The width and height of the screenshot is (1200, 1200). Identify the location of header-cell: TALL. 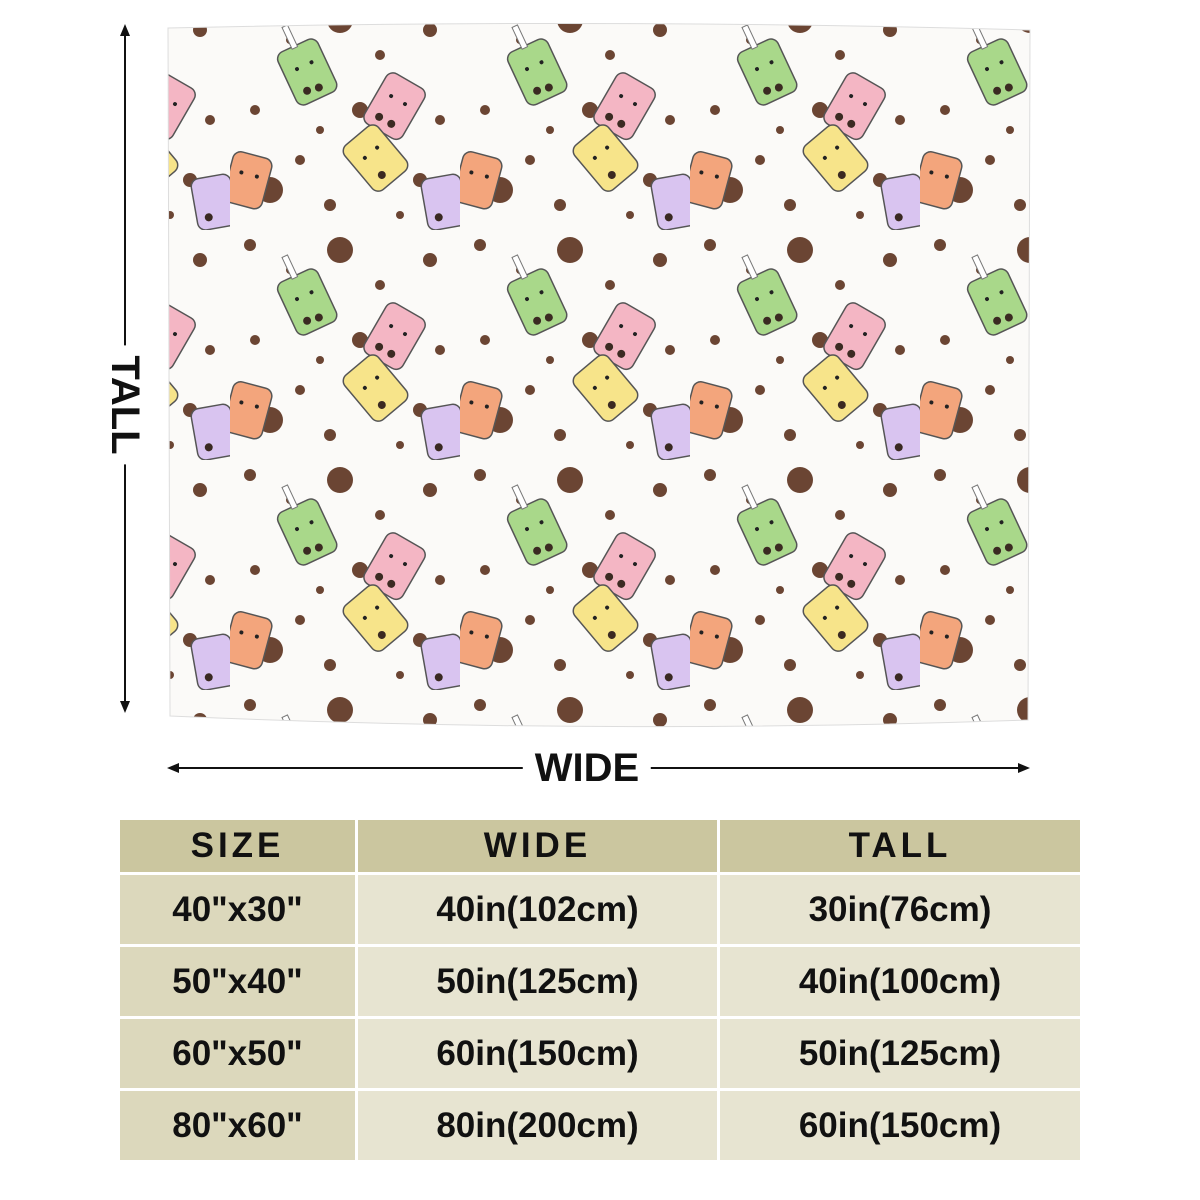
(900, 846).